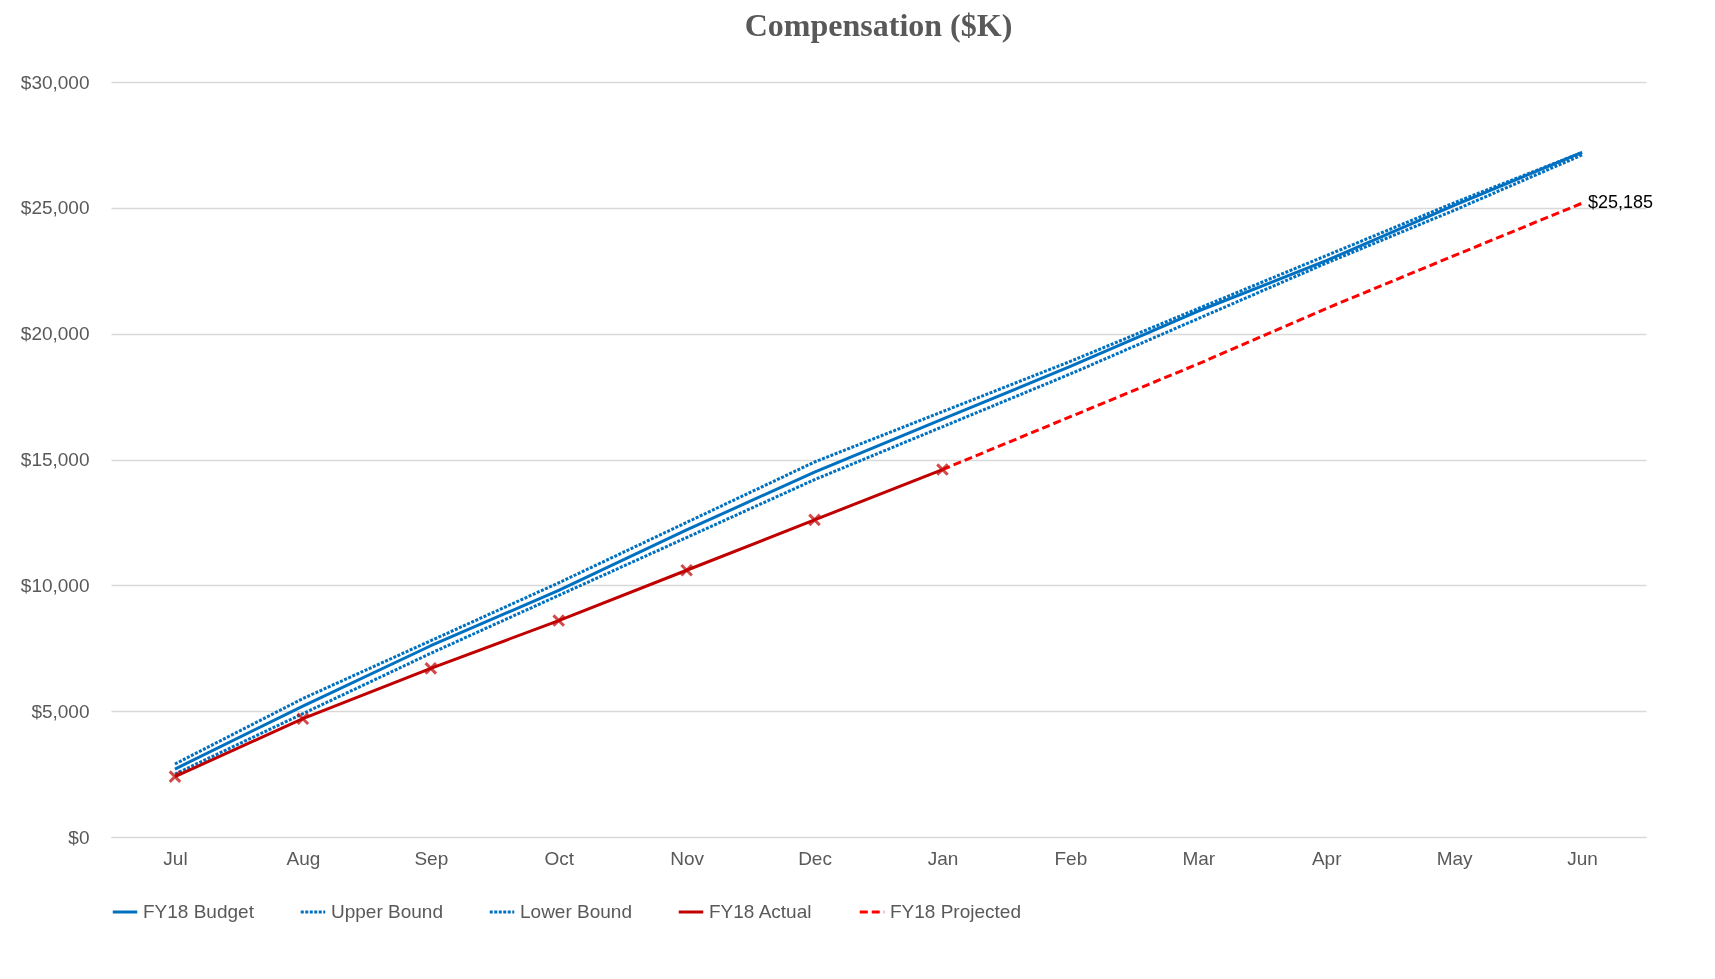 The height and width of the screenshot is (979, 1715). Describe the element at coordinates (55, 208) in the screenshot. I see `y-tick-label: $25,000` at that location.